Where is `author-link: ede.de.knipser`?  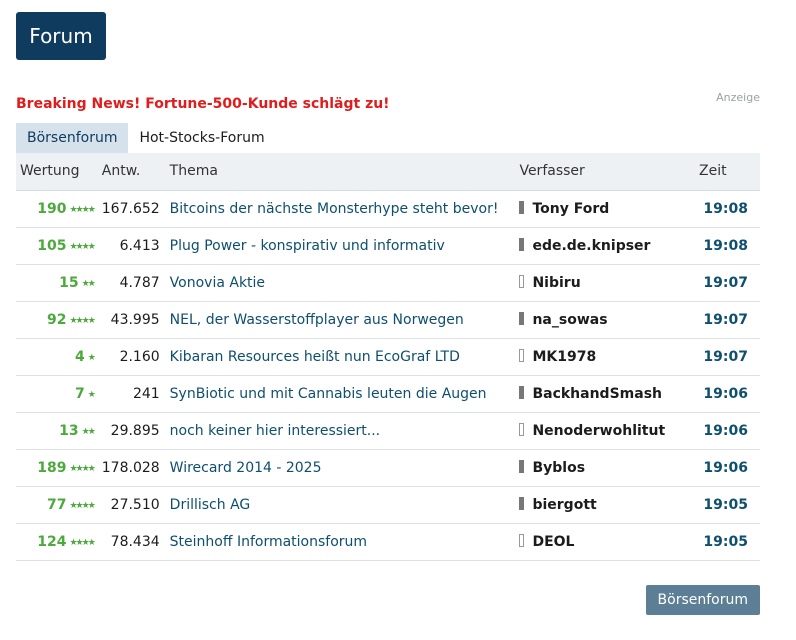 author-link: ede.de.knipser is located at coordinates (591, 245).